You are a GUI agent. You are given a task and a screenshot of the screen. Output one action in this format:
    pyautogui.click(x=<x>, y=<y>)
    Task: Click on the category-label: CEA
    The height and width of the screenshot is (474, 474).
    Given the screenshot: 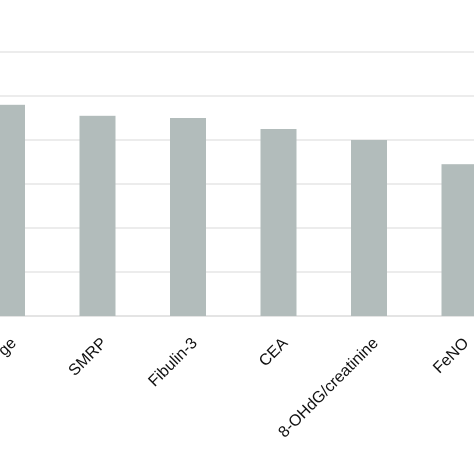 What is the action you would take?
    pyautogui.click(x=274, y=353)
    